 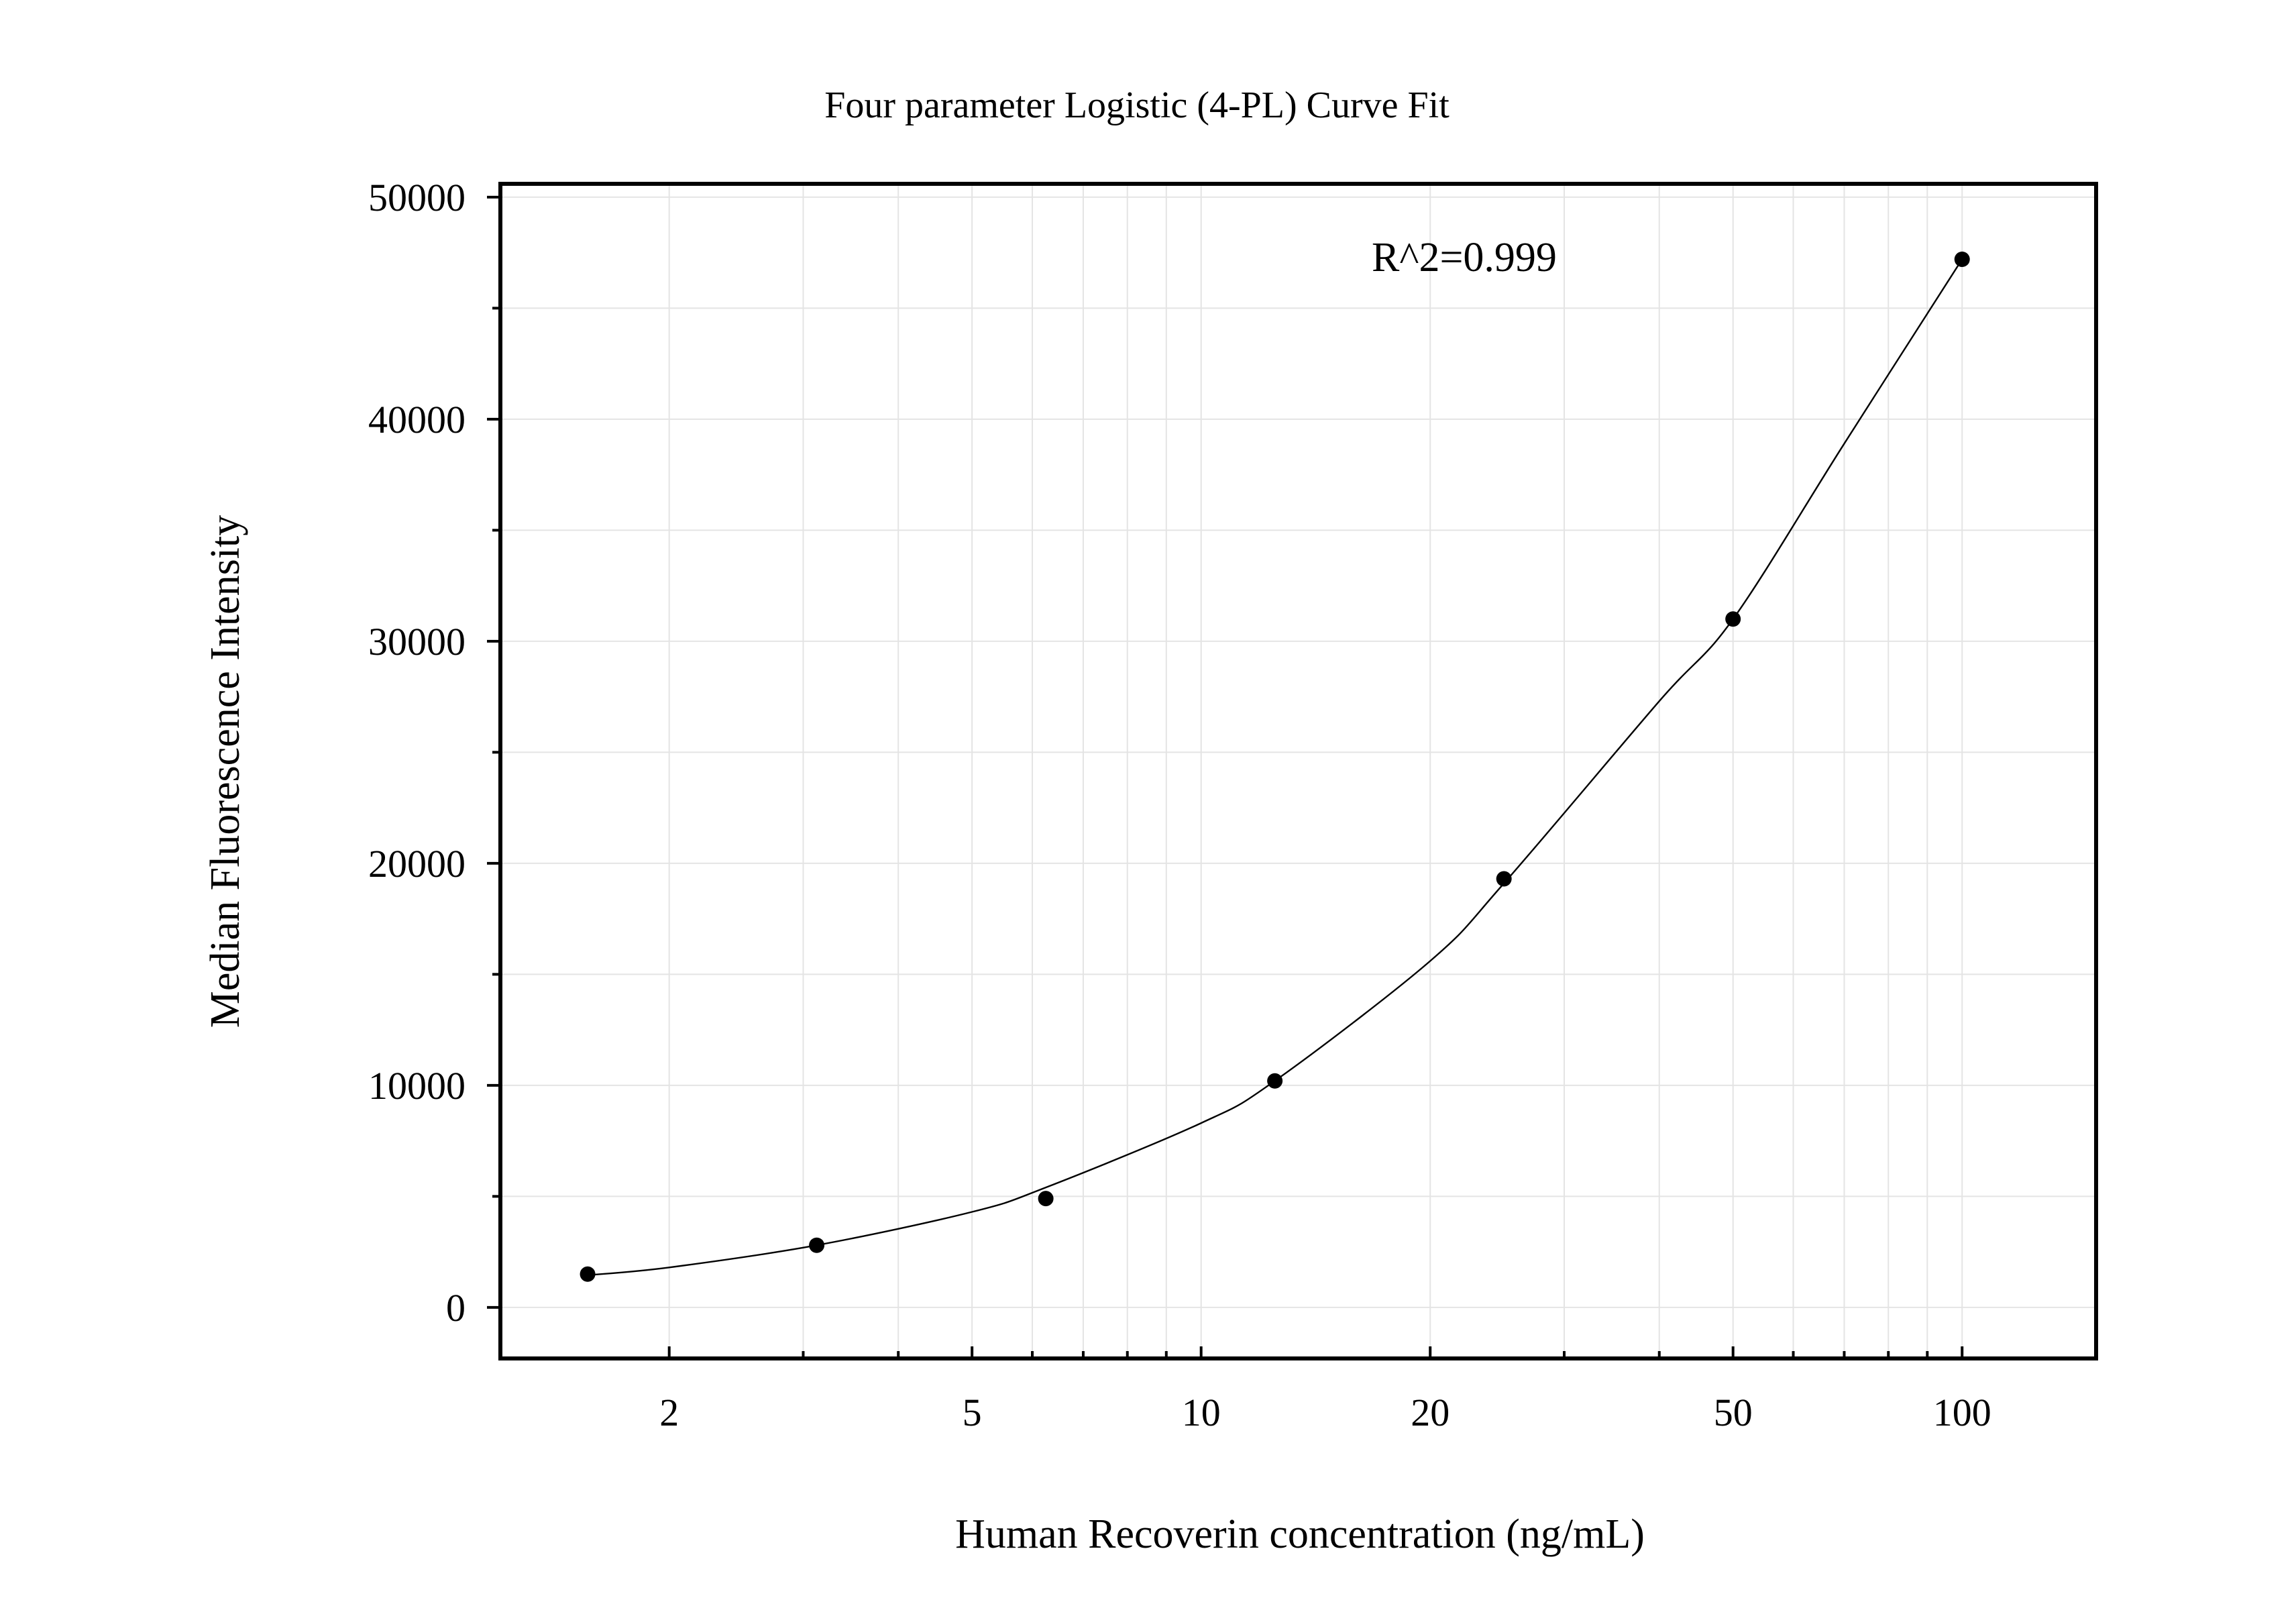 What do you see at coordinates (417, 198) in the screenshot?
I see `y-tick-label: 50000` at bounding box center [417, 198].